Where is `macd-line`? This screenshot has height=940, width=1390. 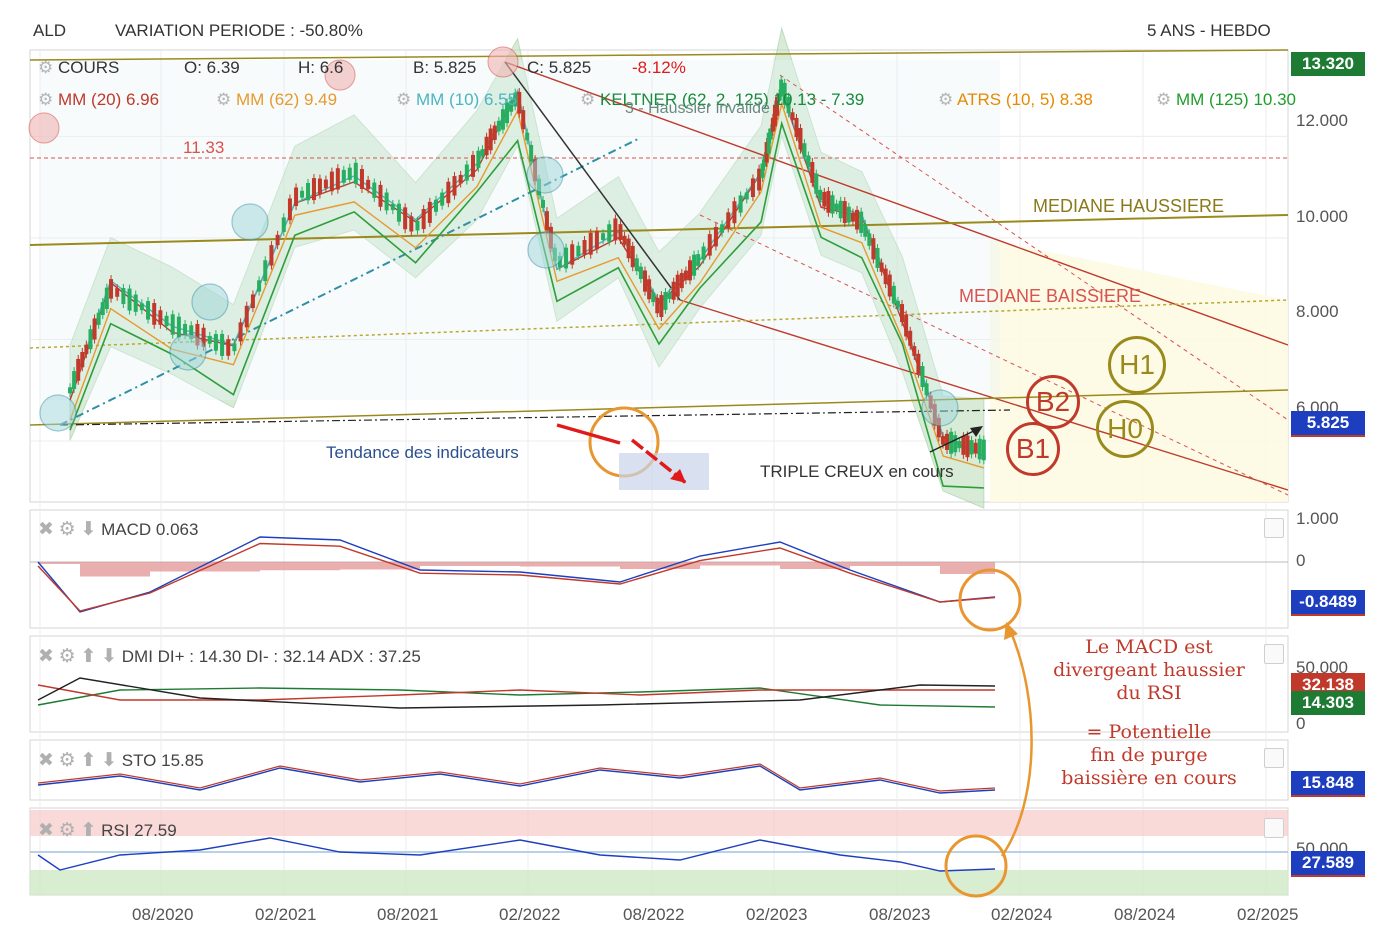
macd-line is located at coordinates (516, 574).